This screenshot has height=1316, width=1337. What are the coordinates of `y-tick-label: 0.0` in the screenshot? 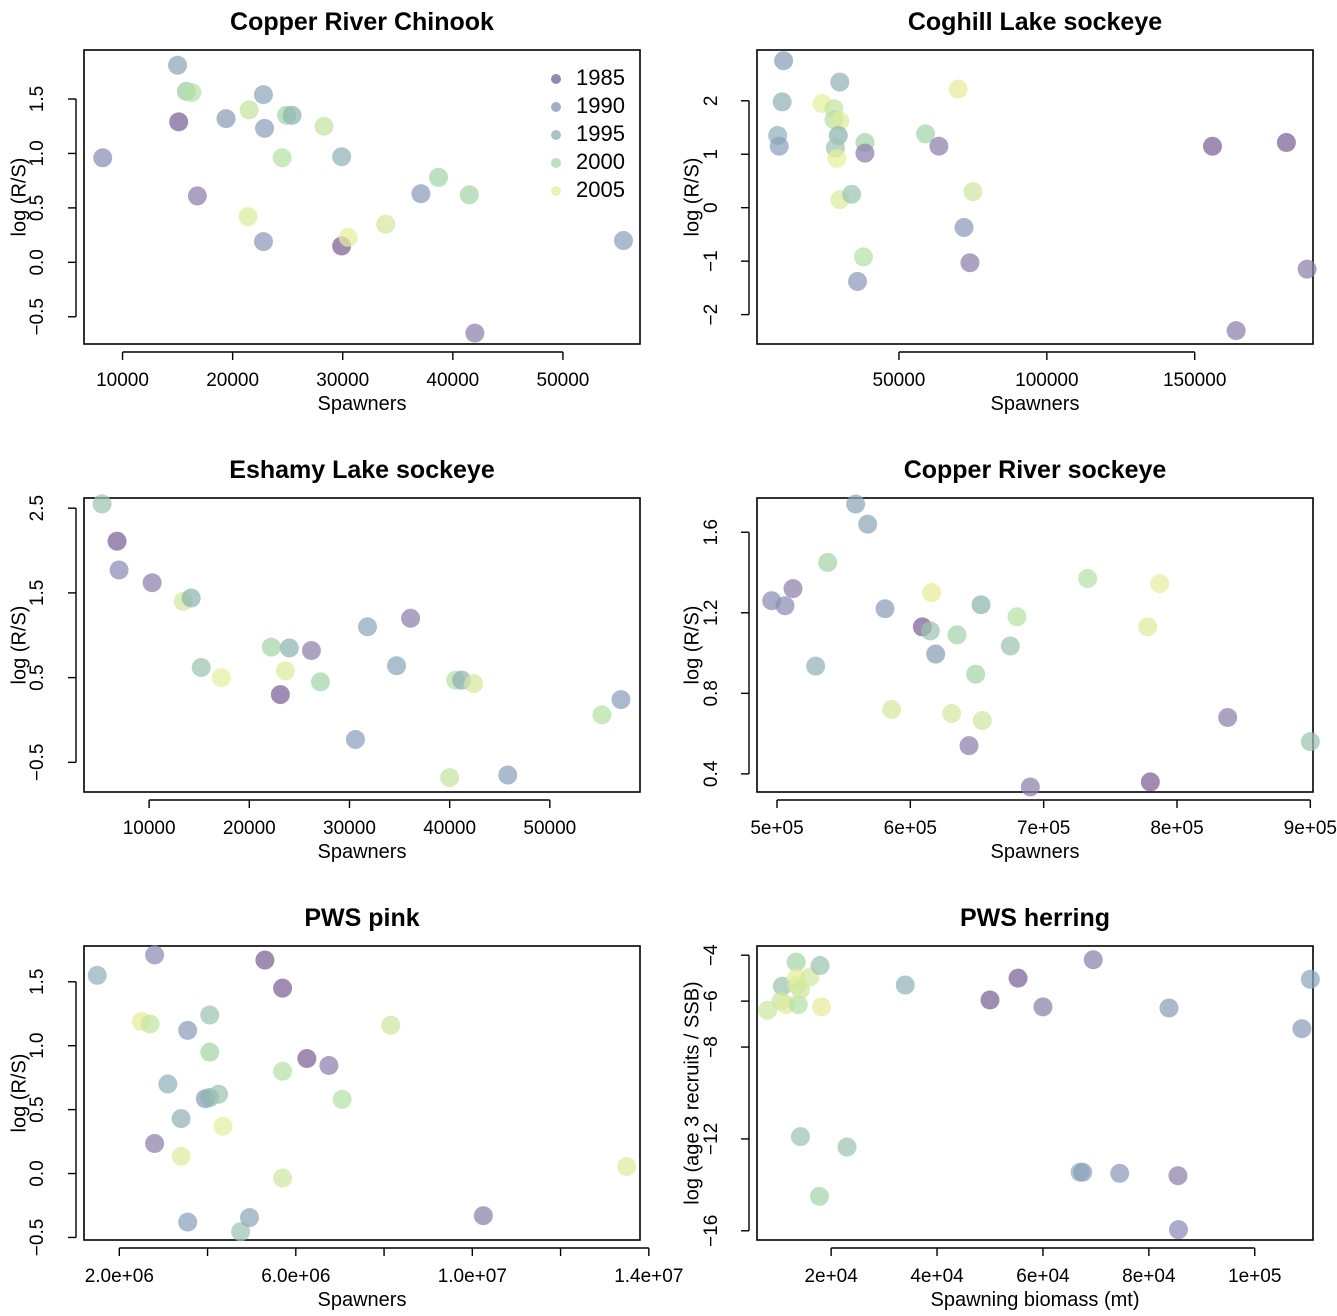 It's located at (37, 1173).